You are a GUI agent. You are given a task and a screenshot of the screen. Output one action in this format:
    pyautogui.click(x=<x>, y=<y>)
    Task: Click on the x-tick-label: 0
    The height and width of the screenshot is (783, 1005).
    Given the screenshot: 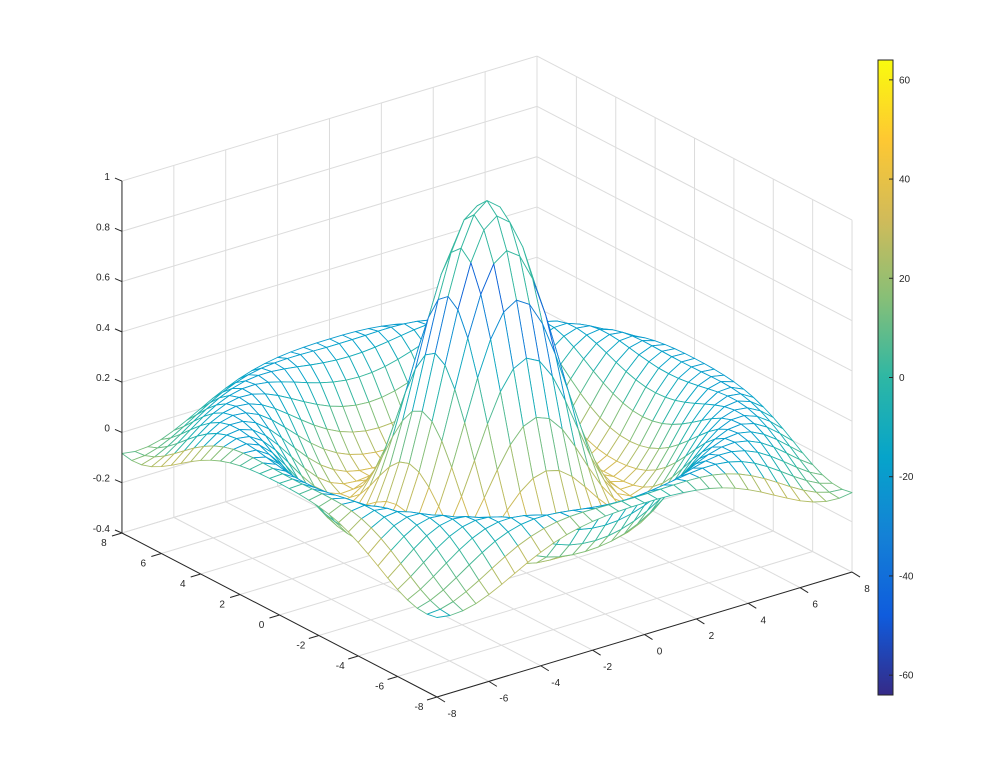 What is the action you would take?
    pyautogui.click(x=660, y=652)
    